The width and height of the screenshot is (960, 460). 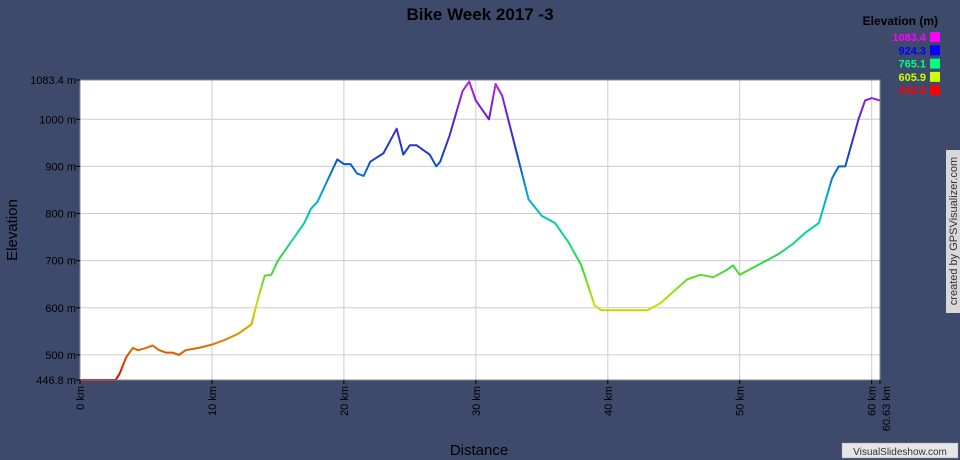 I want to click on x-axis-title: Distance, so click(x=479, y=450).